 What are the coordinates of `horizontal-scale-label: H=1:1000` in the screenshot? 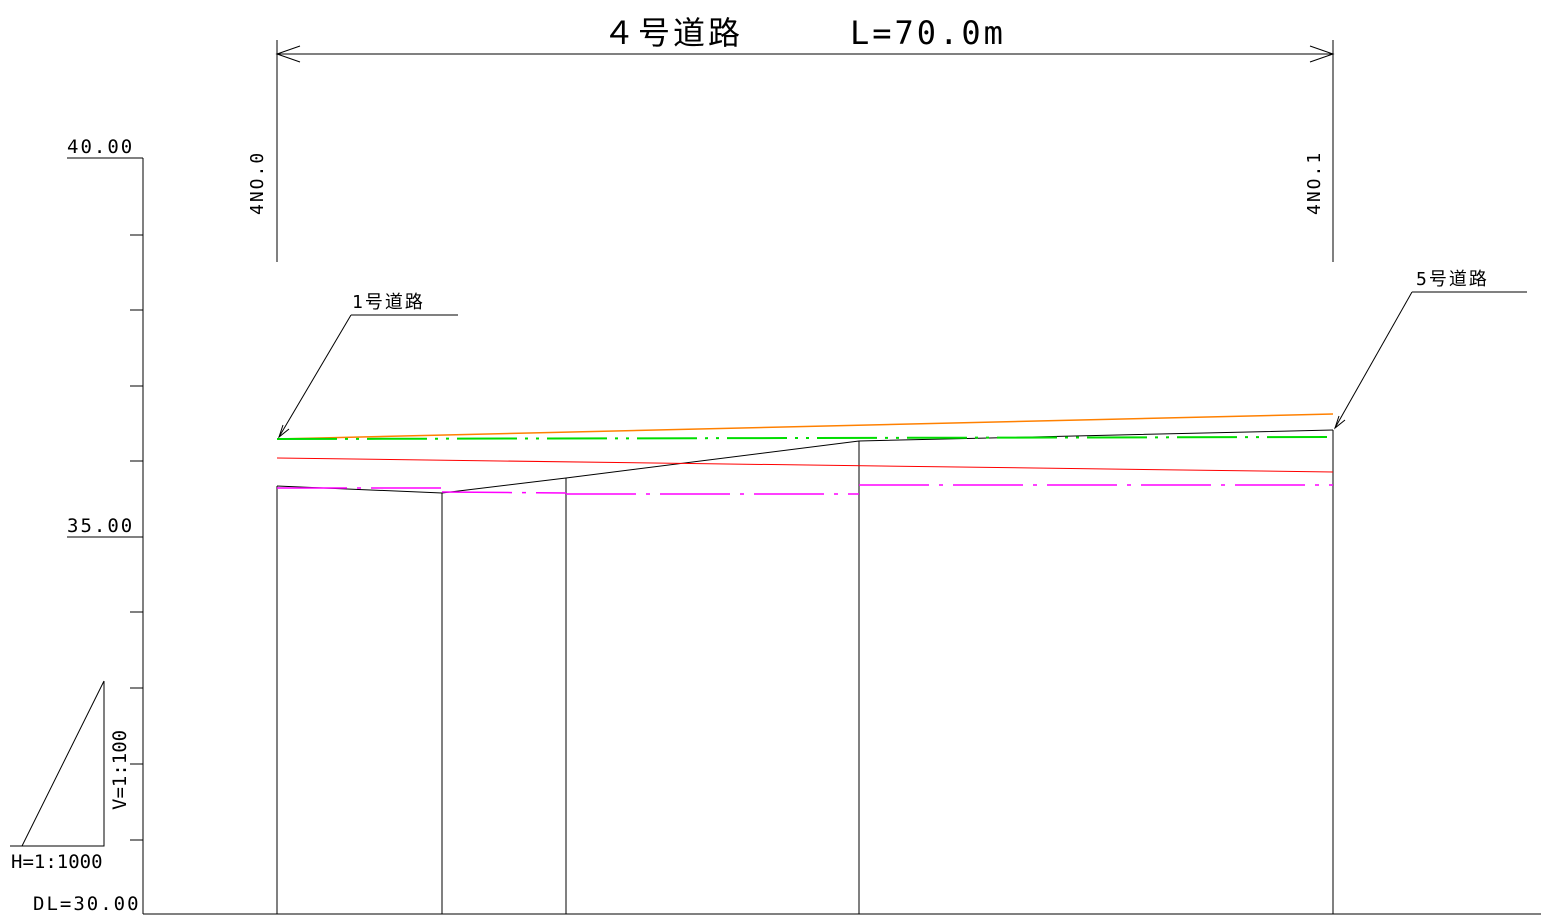 It's located at (57, 862).